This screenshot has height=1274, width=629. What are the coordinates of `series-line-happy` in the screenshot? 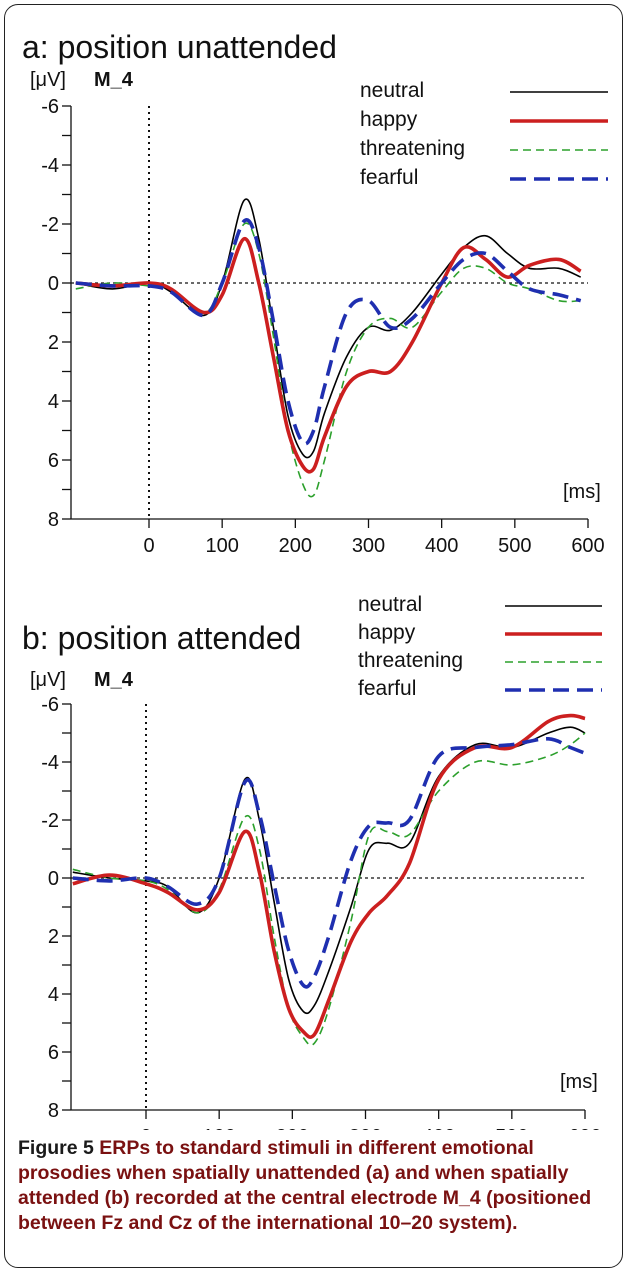 It's located at (328, 355).